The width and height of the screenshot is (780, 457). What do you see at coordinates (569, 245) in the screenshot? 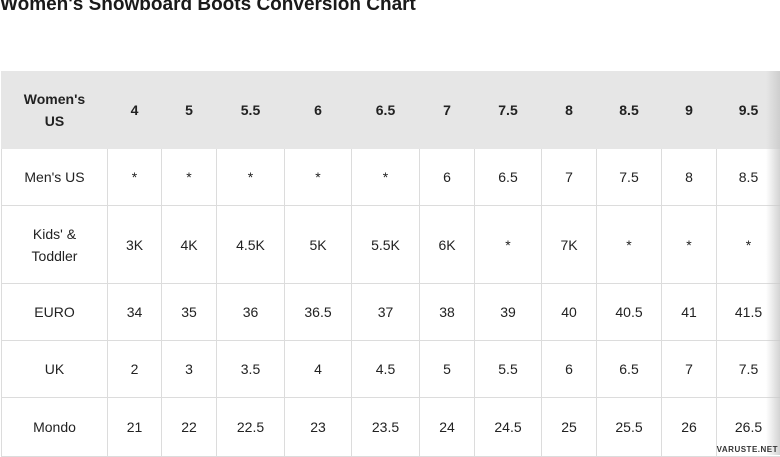
I see `table-cell: 7K` at bounding box center [569, 245].